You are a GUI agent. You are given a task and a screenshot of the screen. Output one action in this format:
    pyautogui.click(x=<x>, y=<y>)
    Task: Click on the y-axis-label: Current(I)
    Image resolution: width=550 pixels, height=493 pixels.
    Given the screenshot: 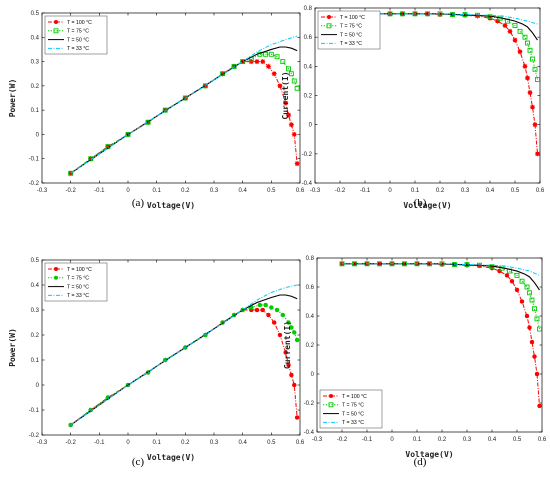 What is the action you would take?
    pyautogui.click(x=285, y=95)
    